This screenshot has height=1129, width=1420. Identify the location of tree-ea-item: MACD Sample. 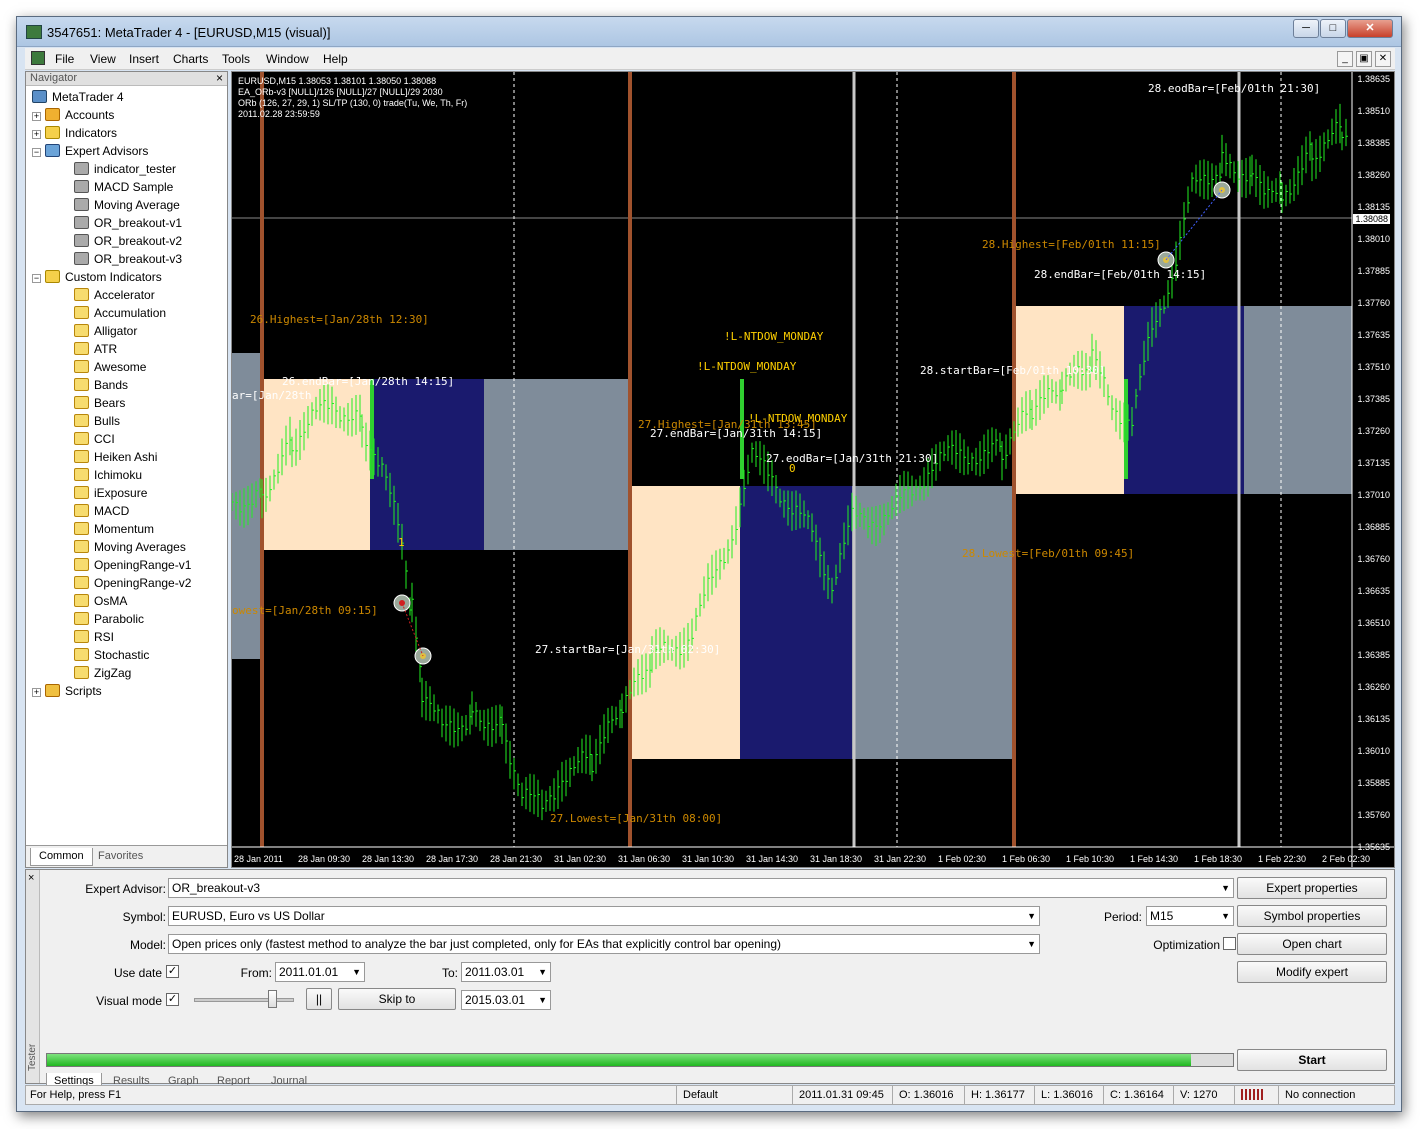
(123, 187).